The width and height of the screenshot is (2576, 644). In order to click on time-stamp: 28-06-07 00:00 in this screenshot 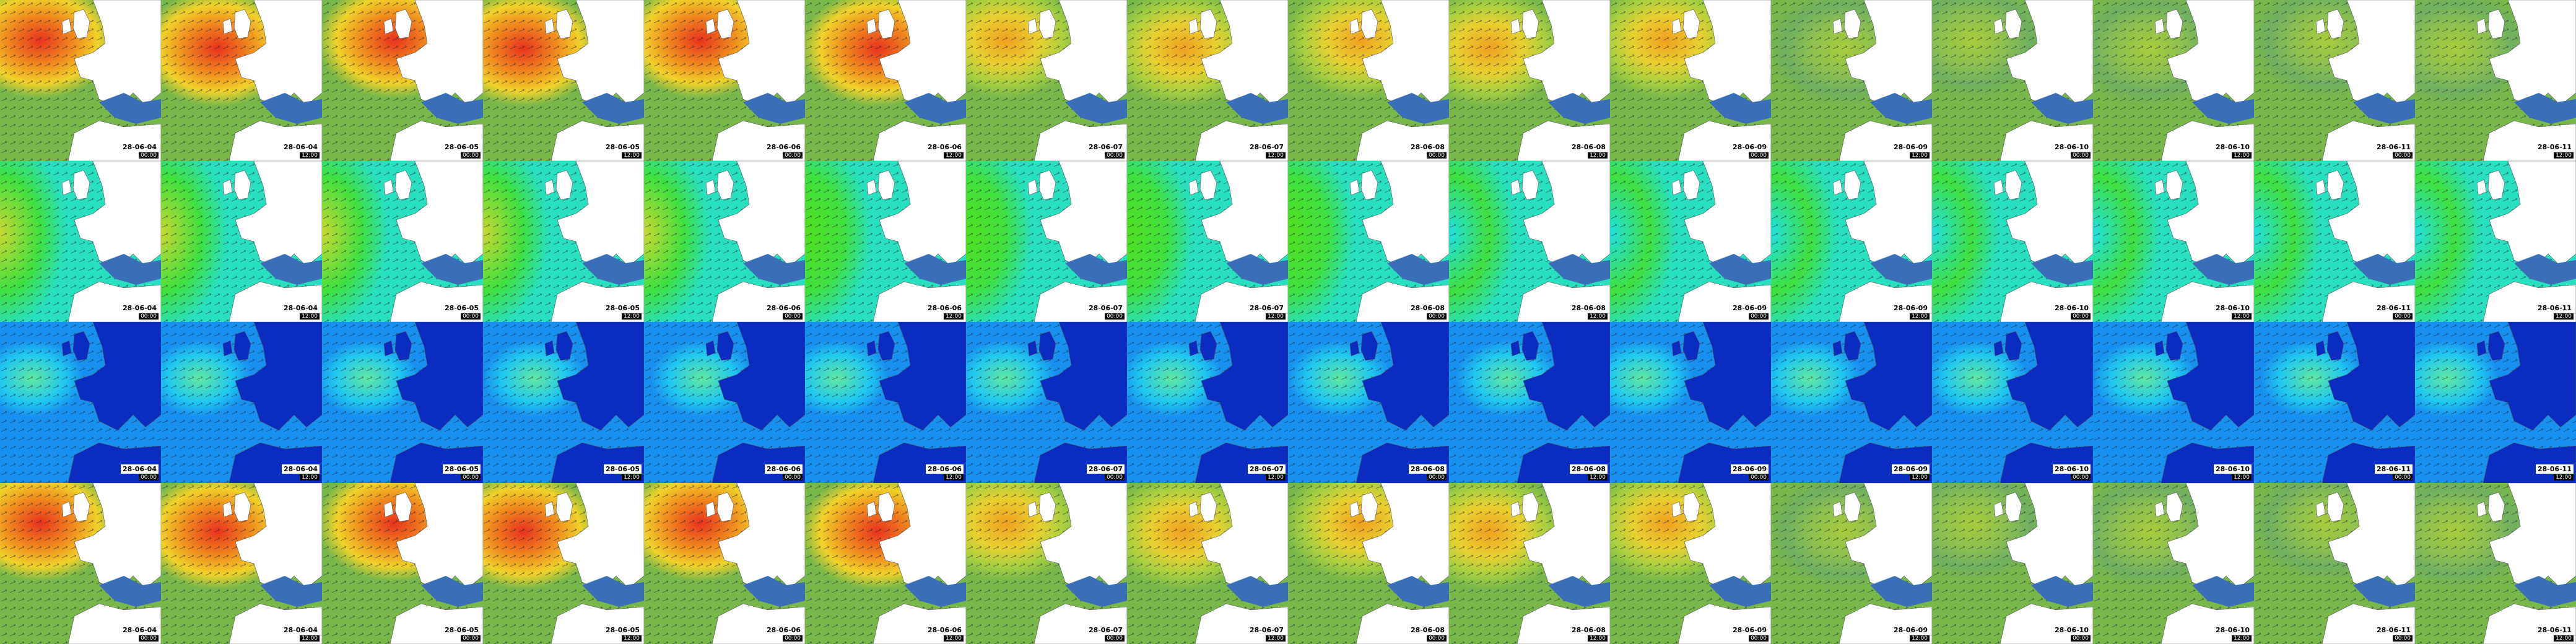, I will do `click(1105, 311)`.